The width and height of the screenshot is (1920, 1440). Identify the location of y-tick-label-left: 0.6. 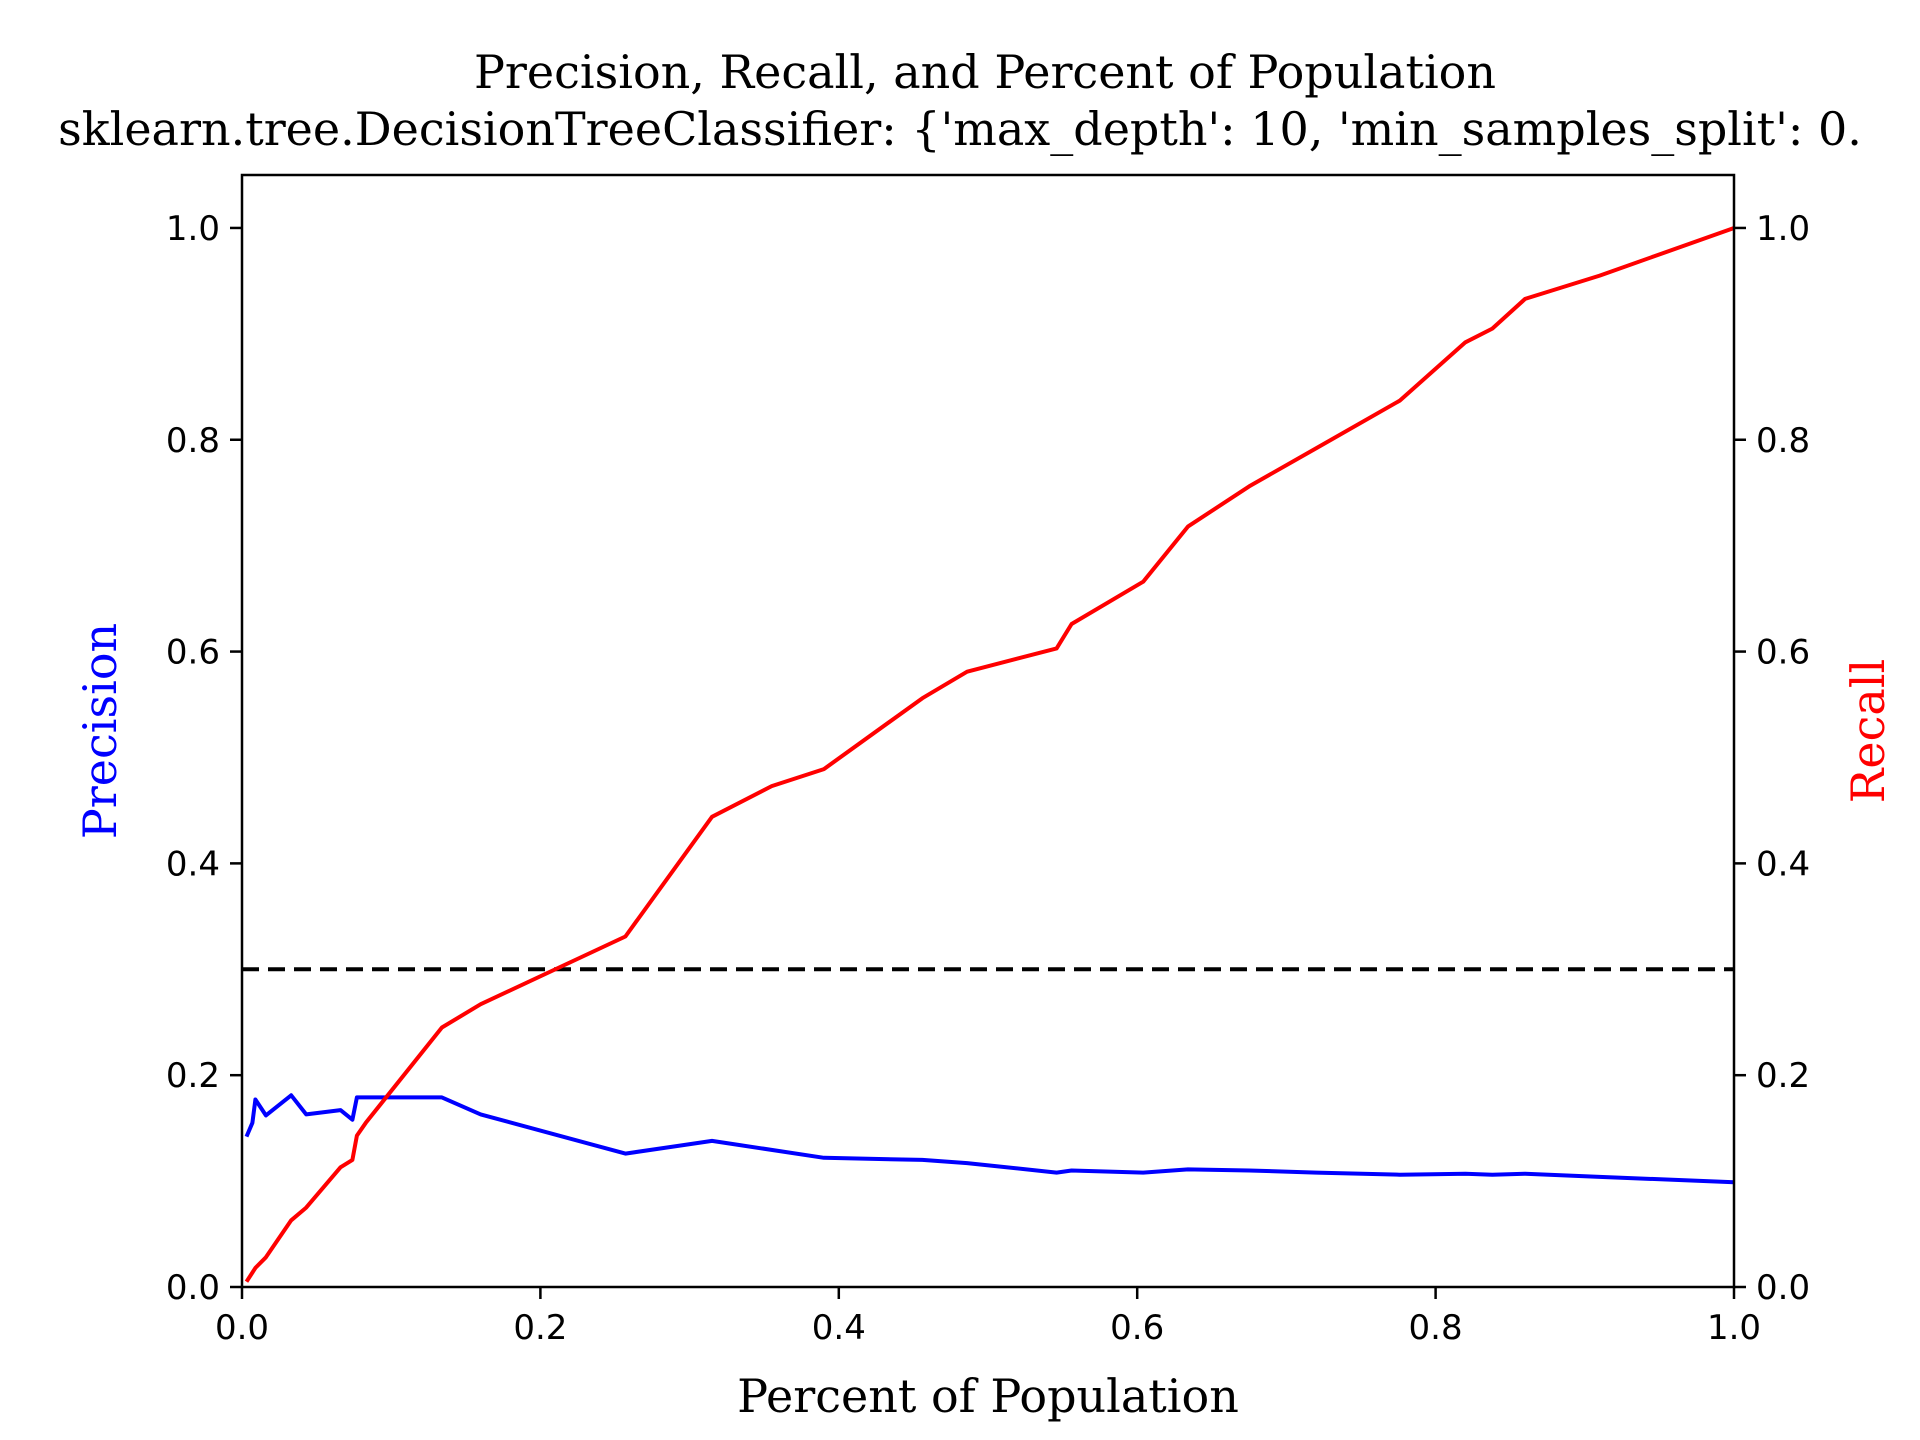
(193, 653).